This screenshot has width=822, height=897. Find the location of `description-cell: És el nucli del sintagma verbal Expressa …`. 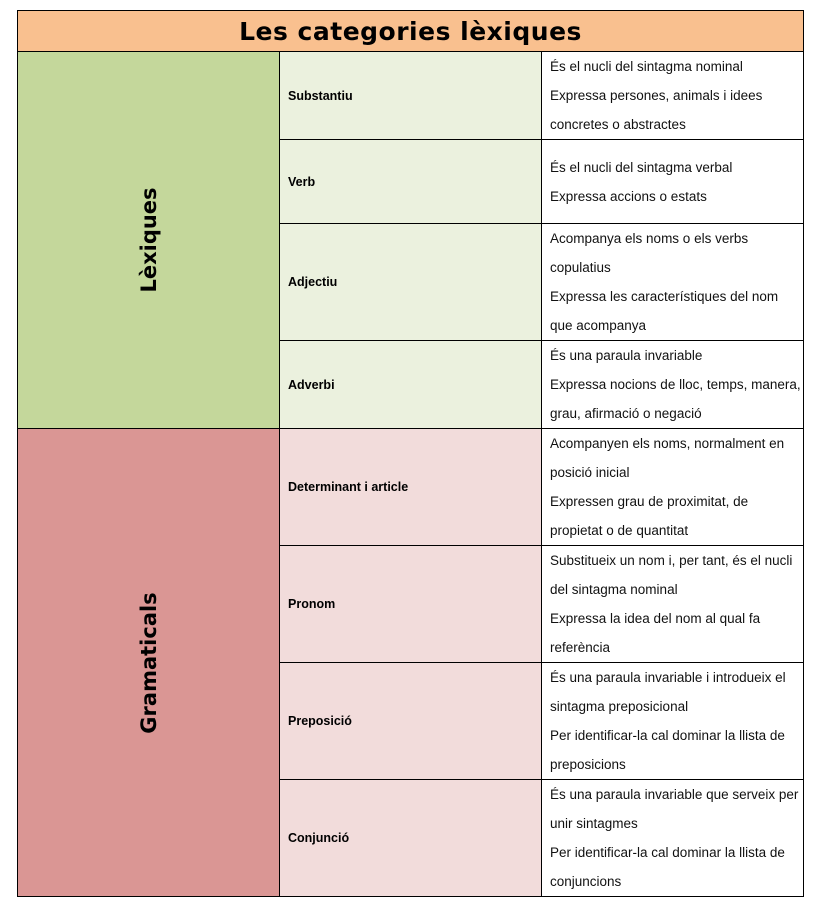

description-cell: És el nucli del sintagma verbal Expressa … is located at coordinates (672, 181).